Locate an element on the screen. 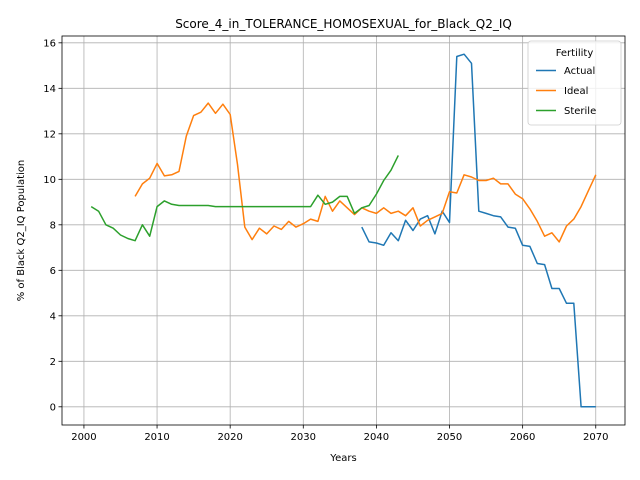  y-tick-label: 2 is located at coordinates (53, 362).